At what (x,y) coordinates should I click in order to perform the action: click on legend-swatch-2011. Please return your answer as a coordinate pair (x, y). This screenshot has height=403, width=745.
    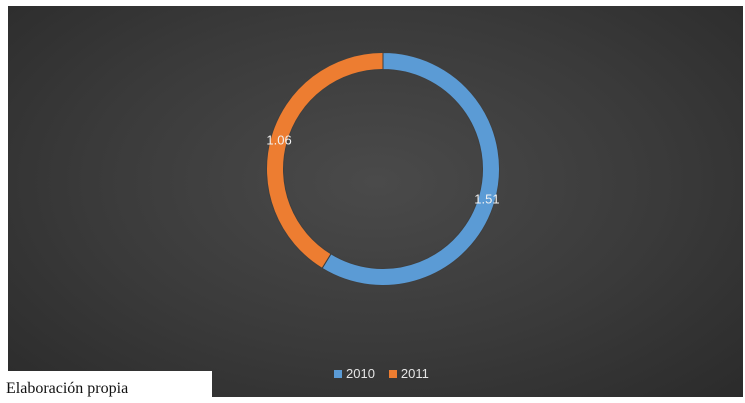
    Looking at the image, I should click on (392, 373).